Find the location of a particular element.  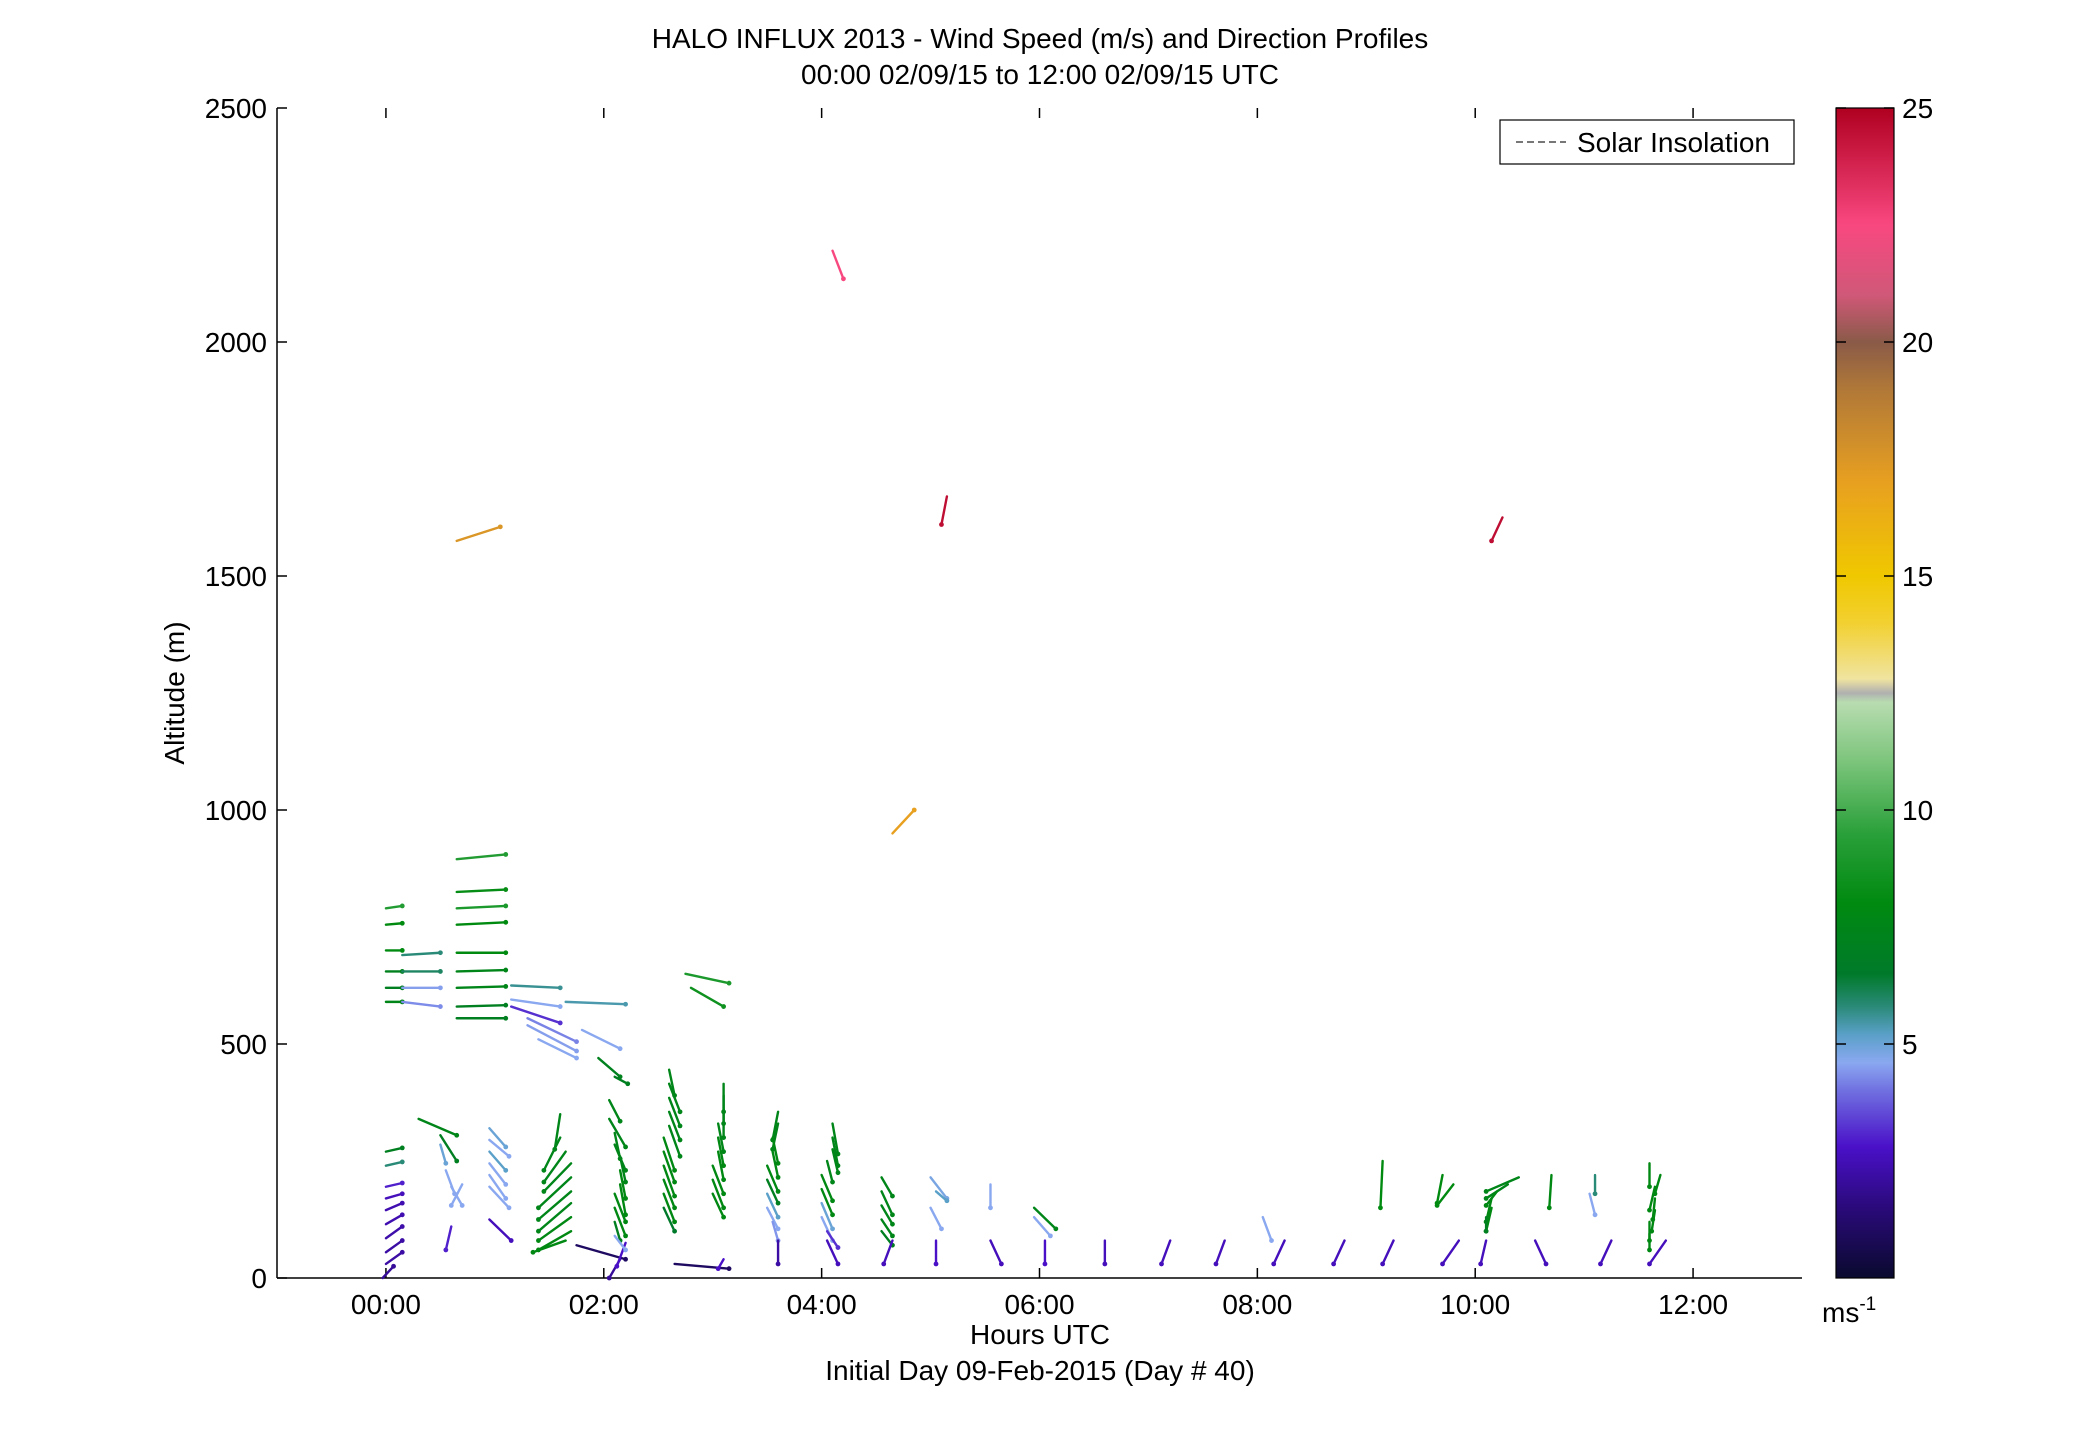

legend-label-solar-insolation: Solar Insolation is located at coordinates (1673, 142).